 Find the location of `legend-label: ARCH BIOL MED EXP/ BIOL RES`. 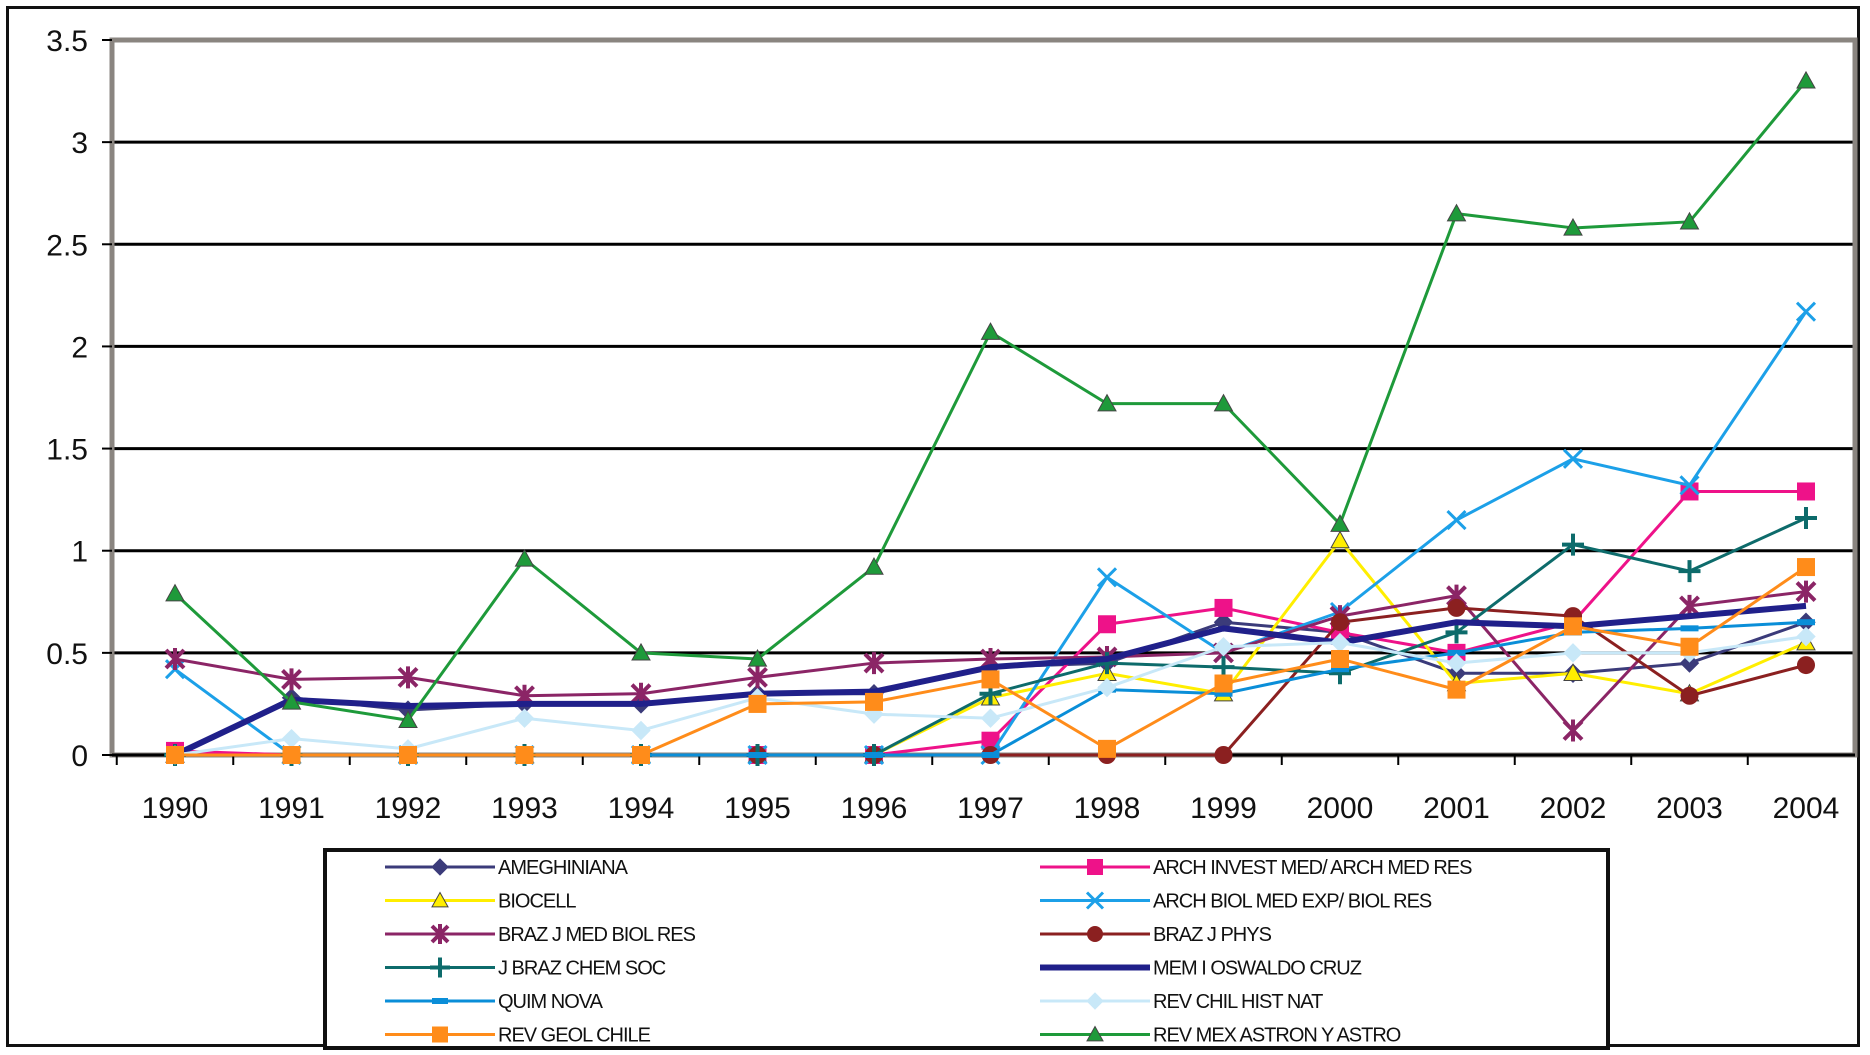

legend-label: ARCH BIOL MED EXP/ BIOL RES is located at coordinates (1292, 902).